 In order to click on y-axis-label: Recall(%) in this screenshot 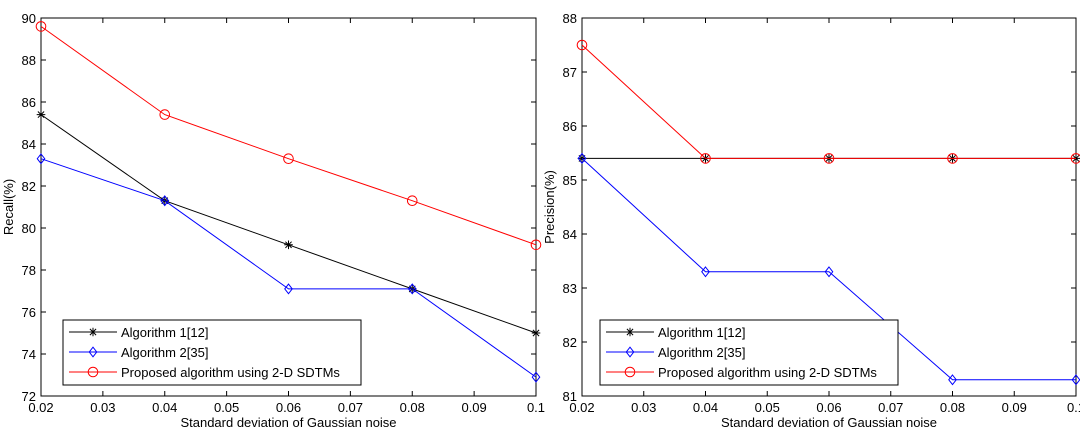, I will do `click(8, 207)`.